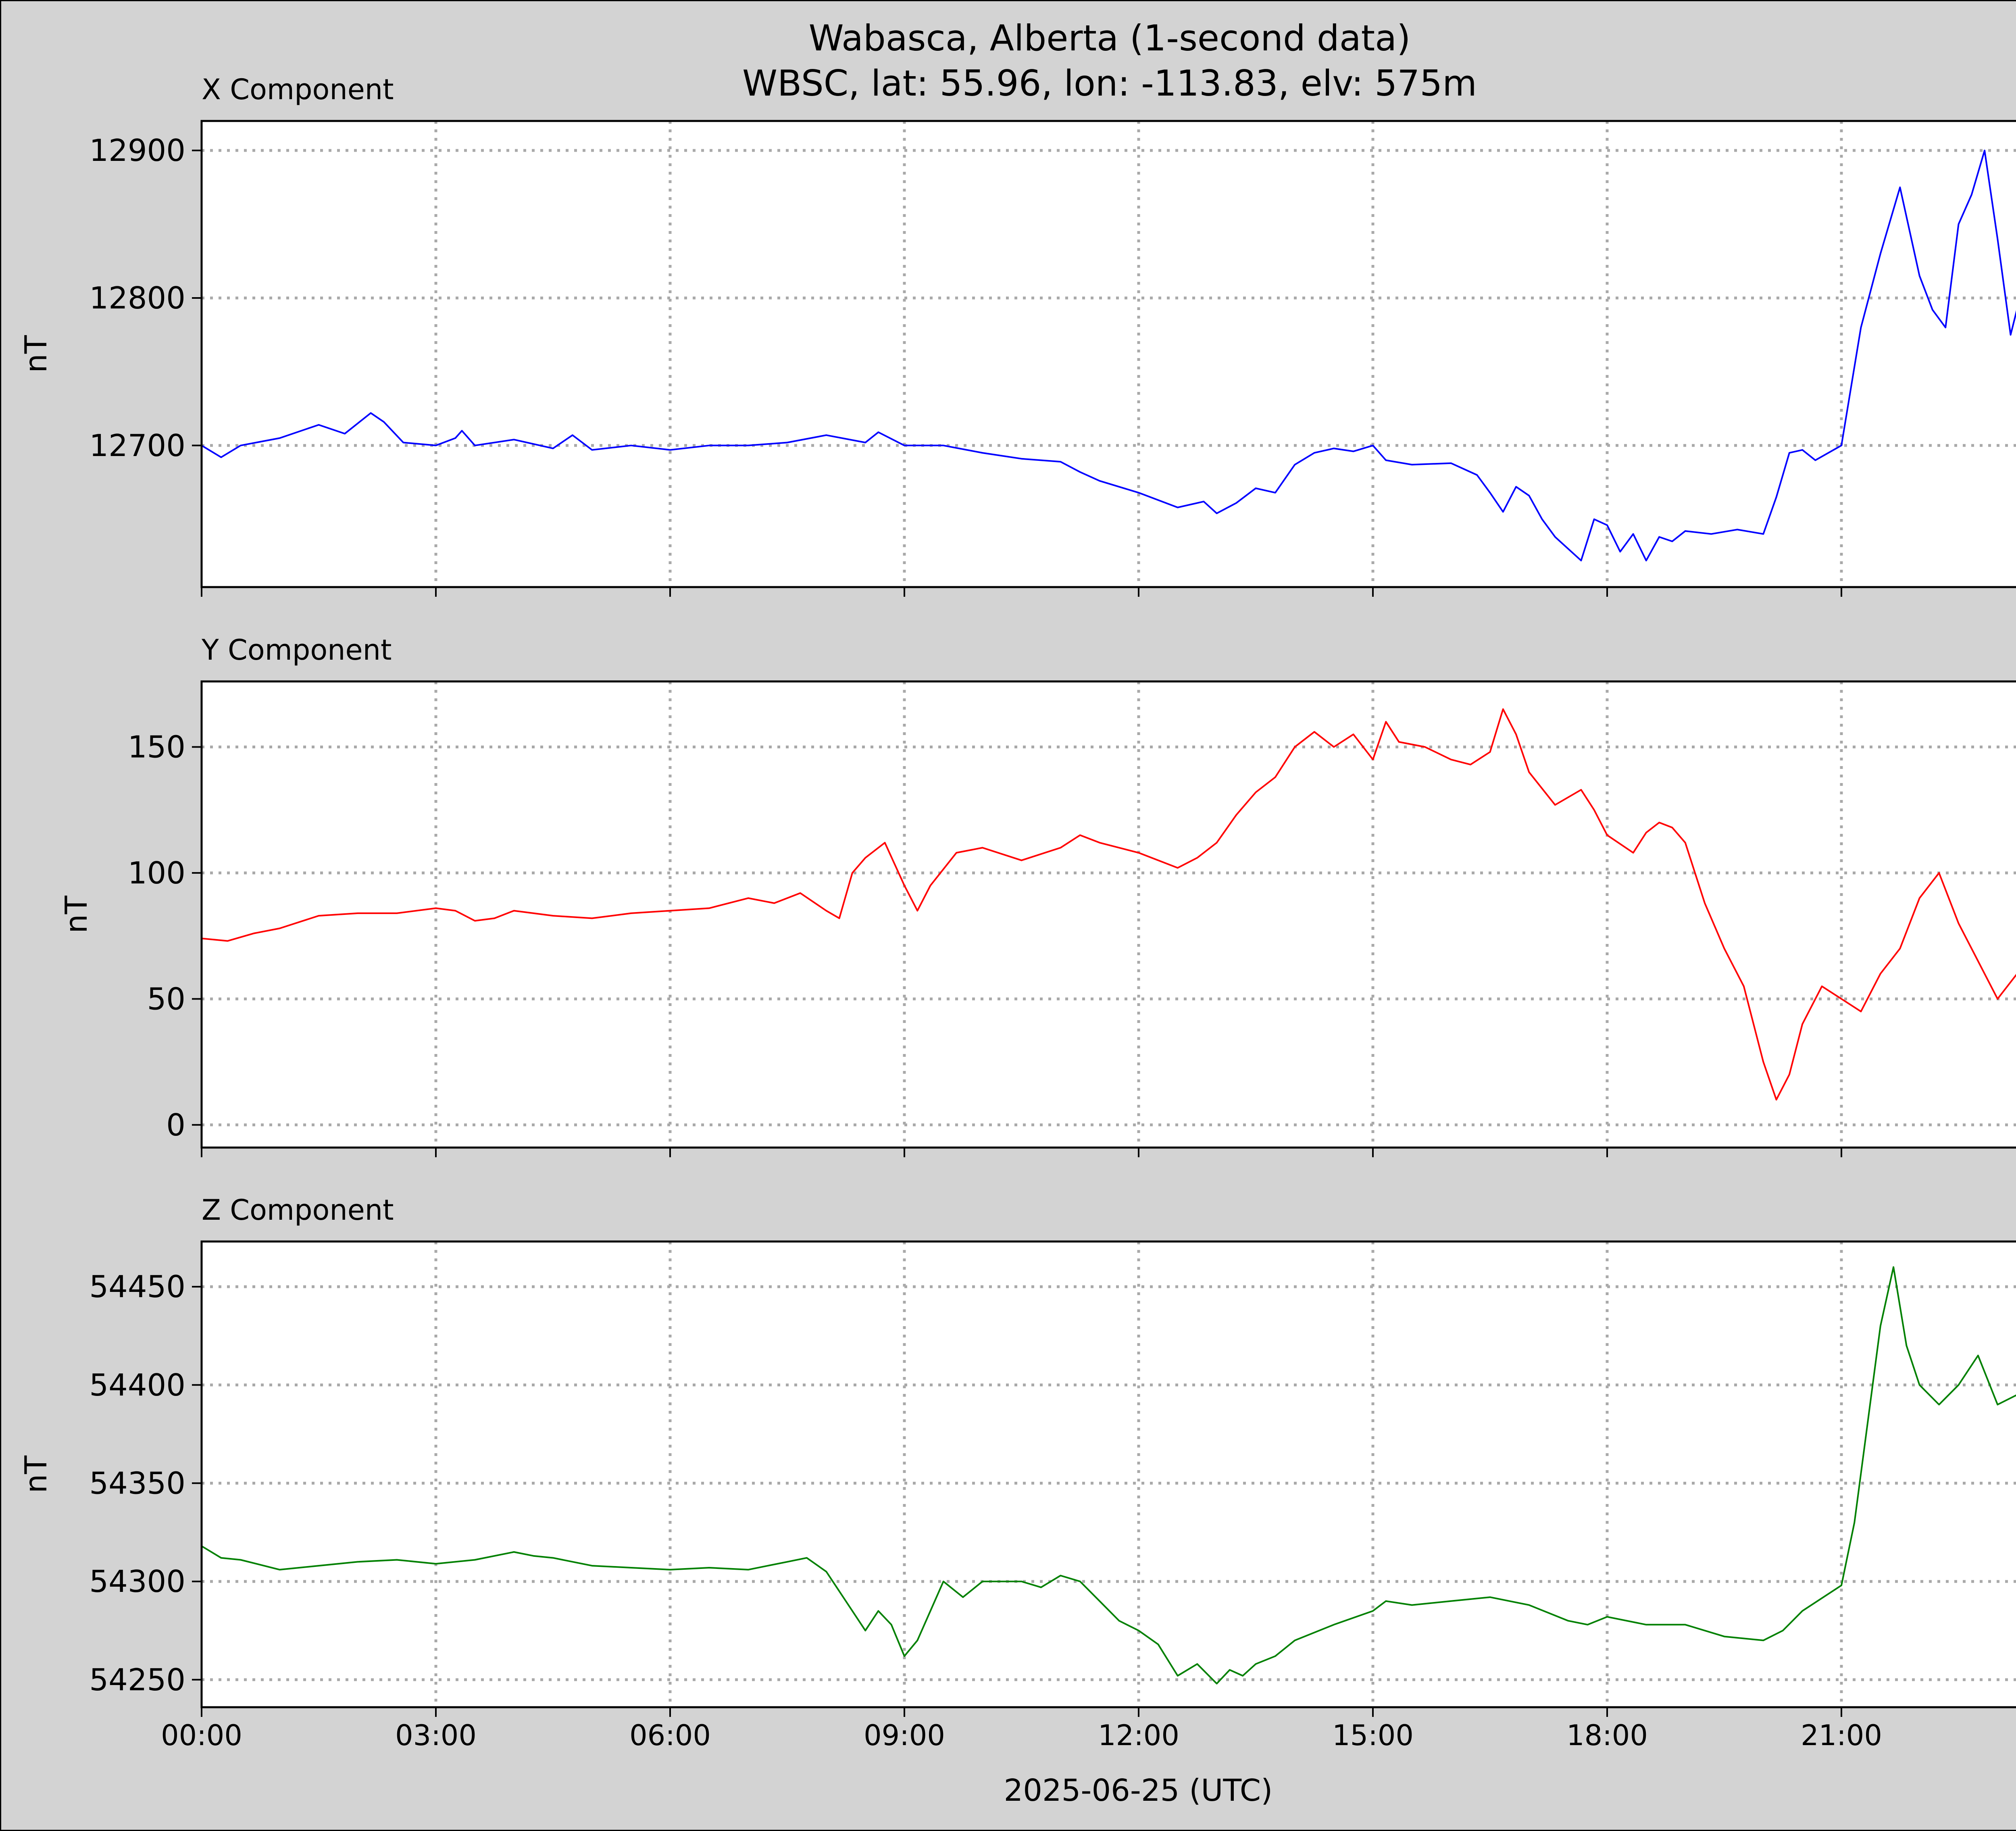 The image size is (2016, 1831). Describe the element at coordinates (137, 298) in the screenshot. I see `y-tick-label: 12800` at that location.